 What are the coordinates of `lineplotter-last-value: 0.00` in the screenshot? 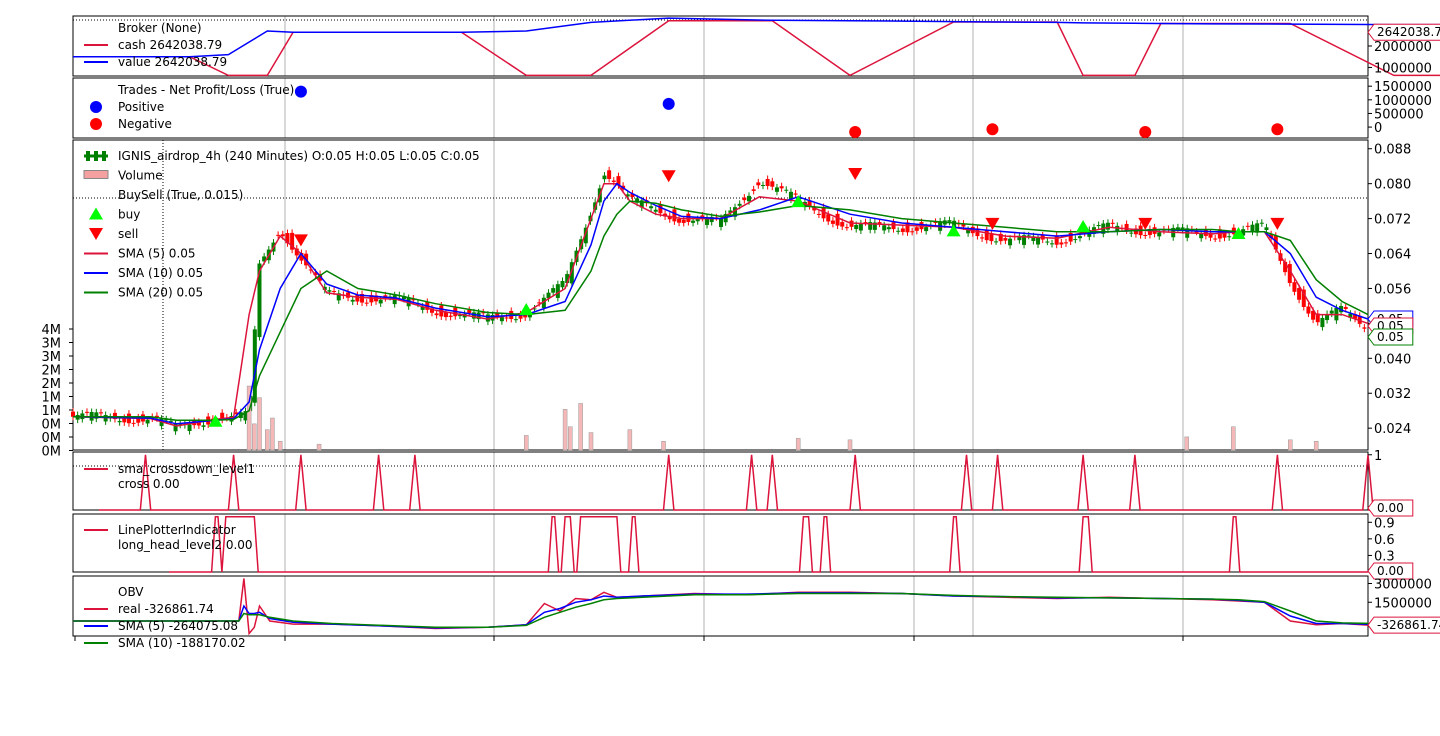 It's located at (1390, 571).